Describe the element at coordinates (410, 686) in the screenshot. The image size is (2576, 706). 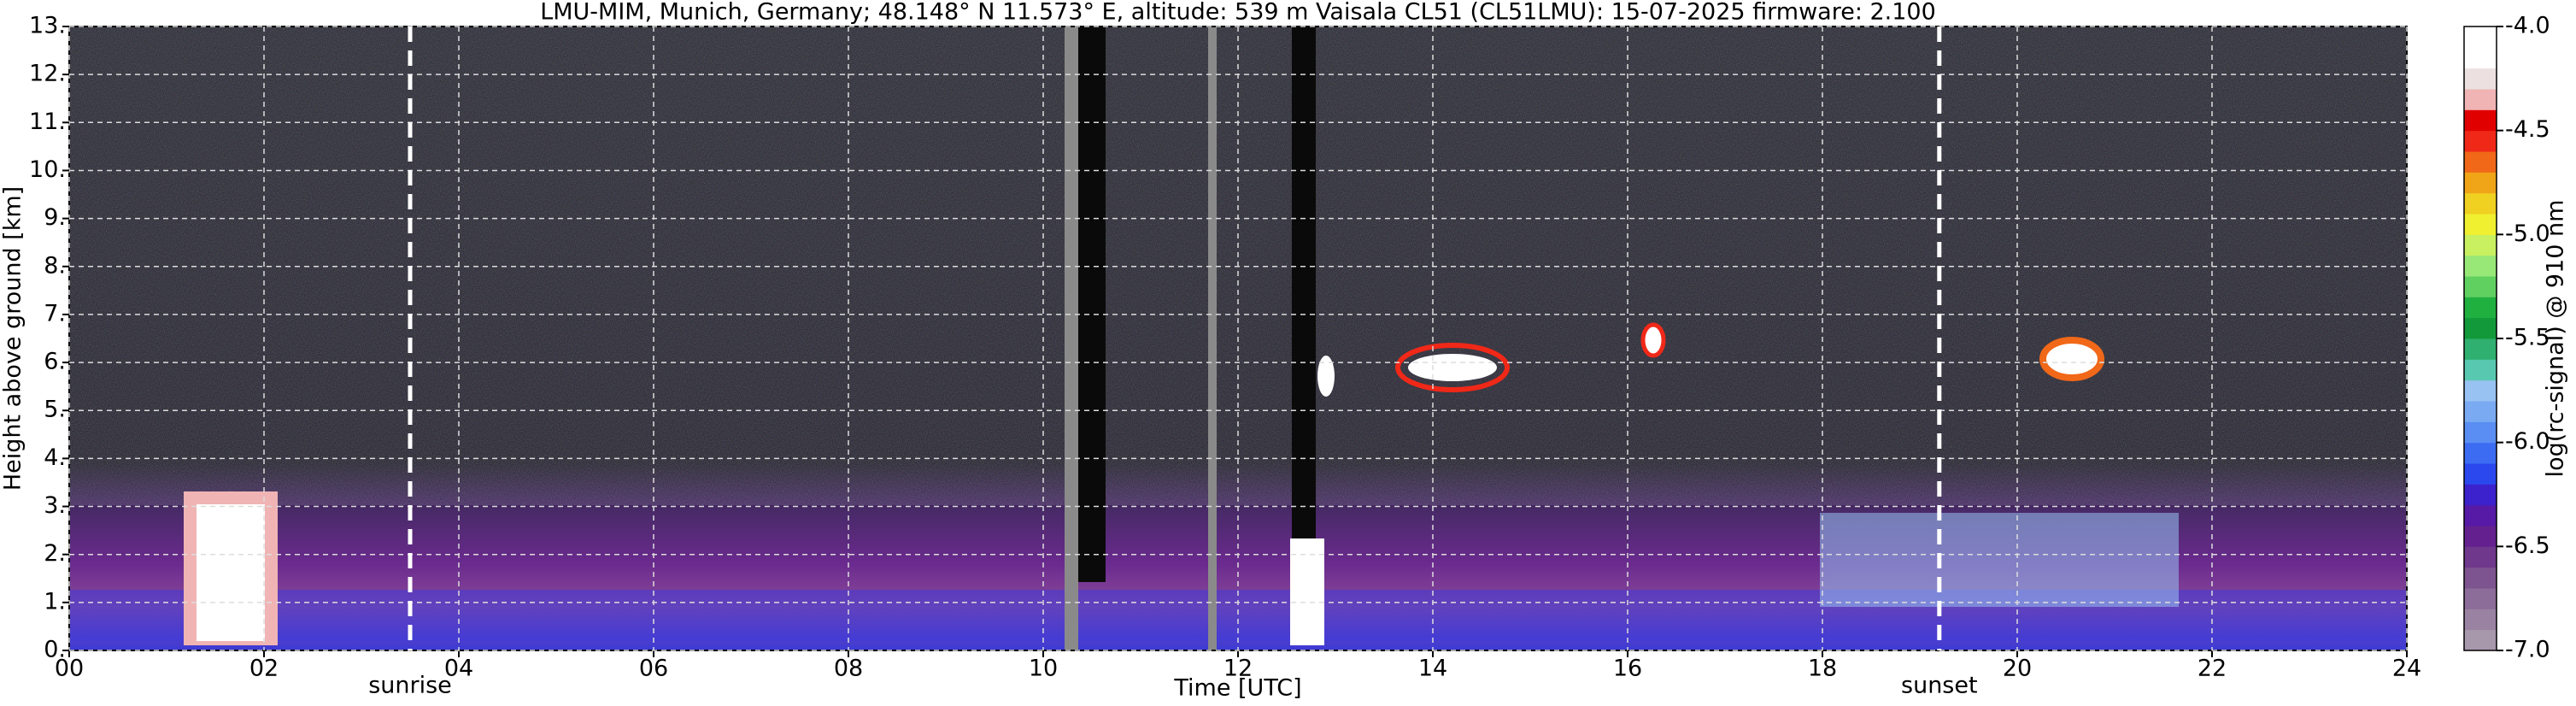
I see `annotation-label: sunrise` at that location.